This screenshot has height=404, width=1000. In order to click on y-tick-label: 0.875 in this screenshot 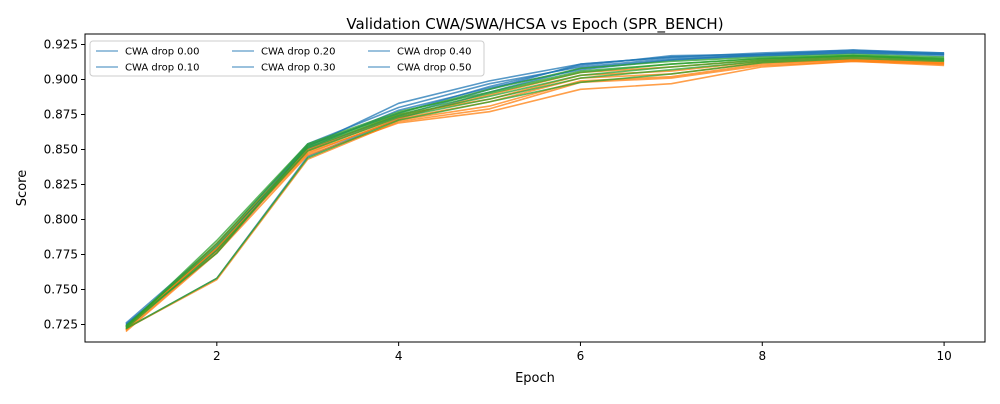, I will do `click(61, 115)`.